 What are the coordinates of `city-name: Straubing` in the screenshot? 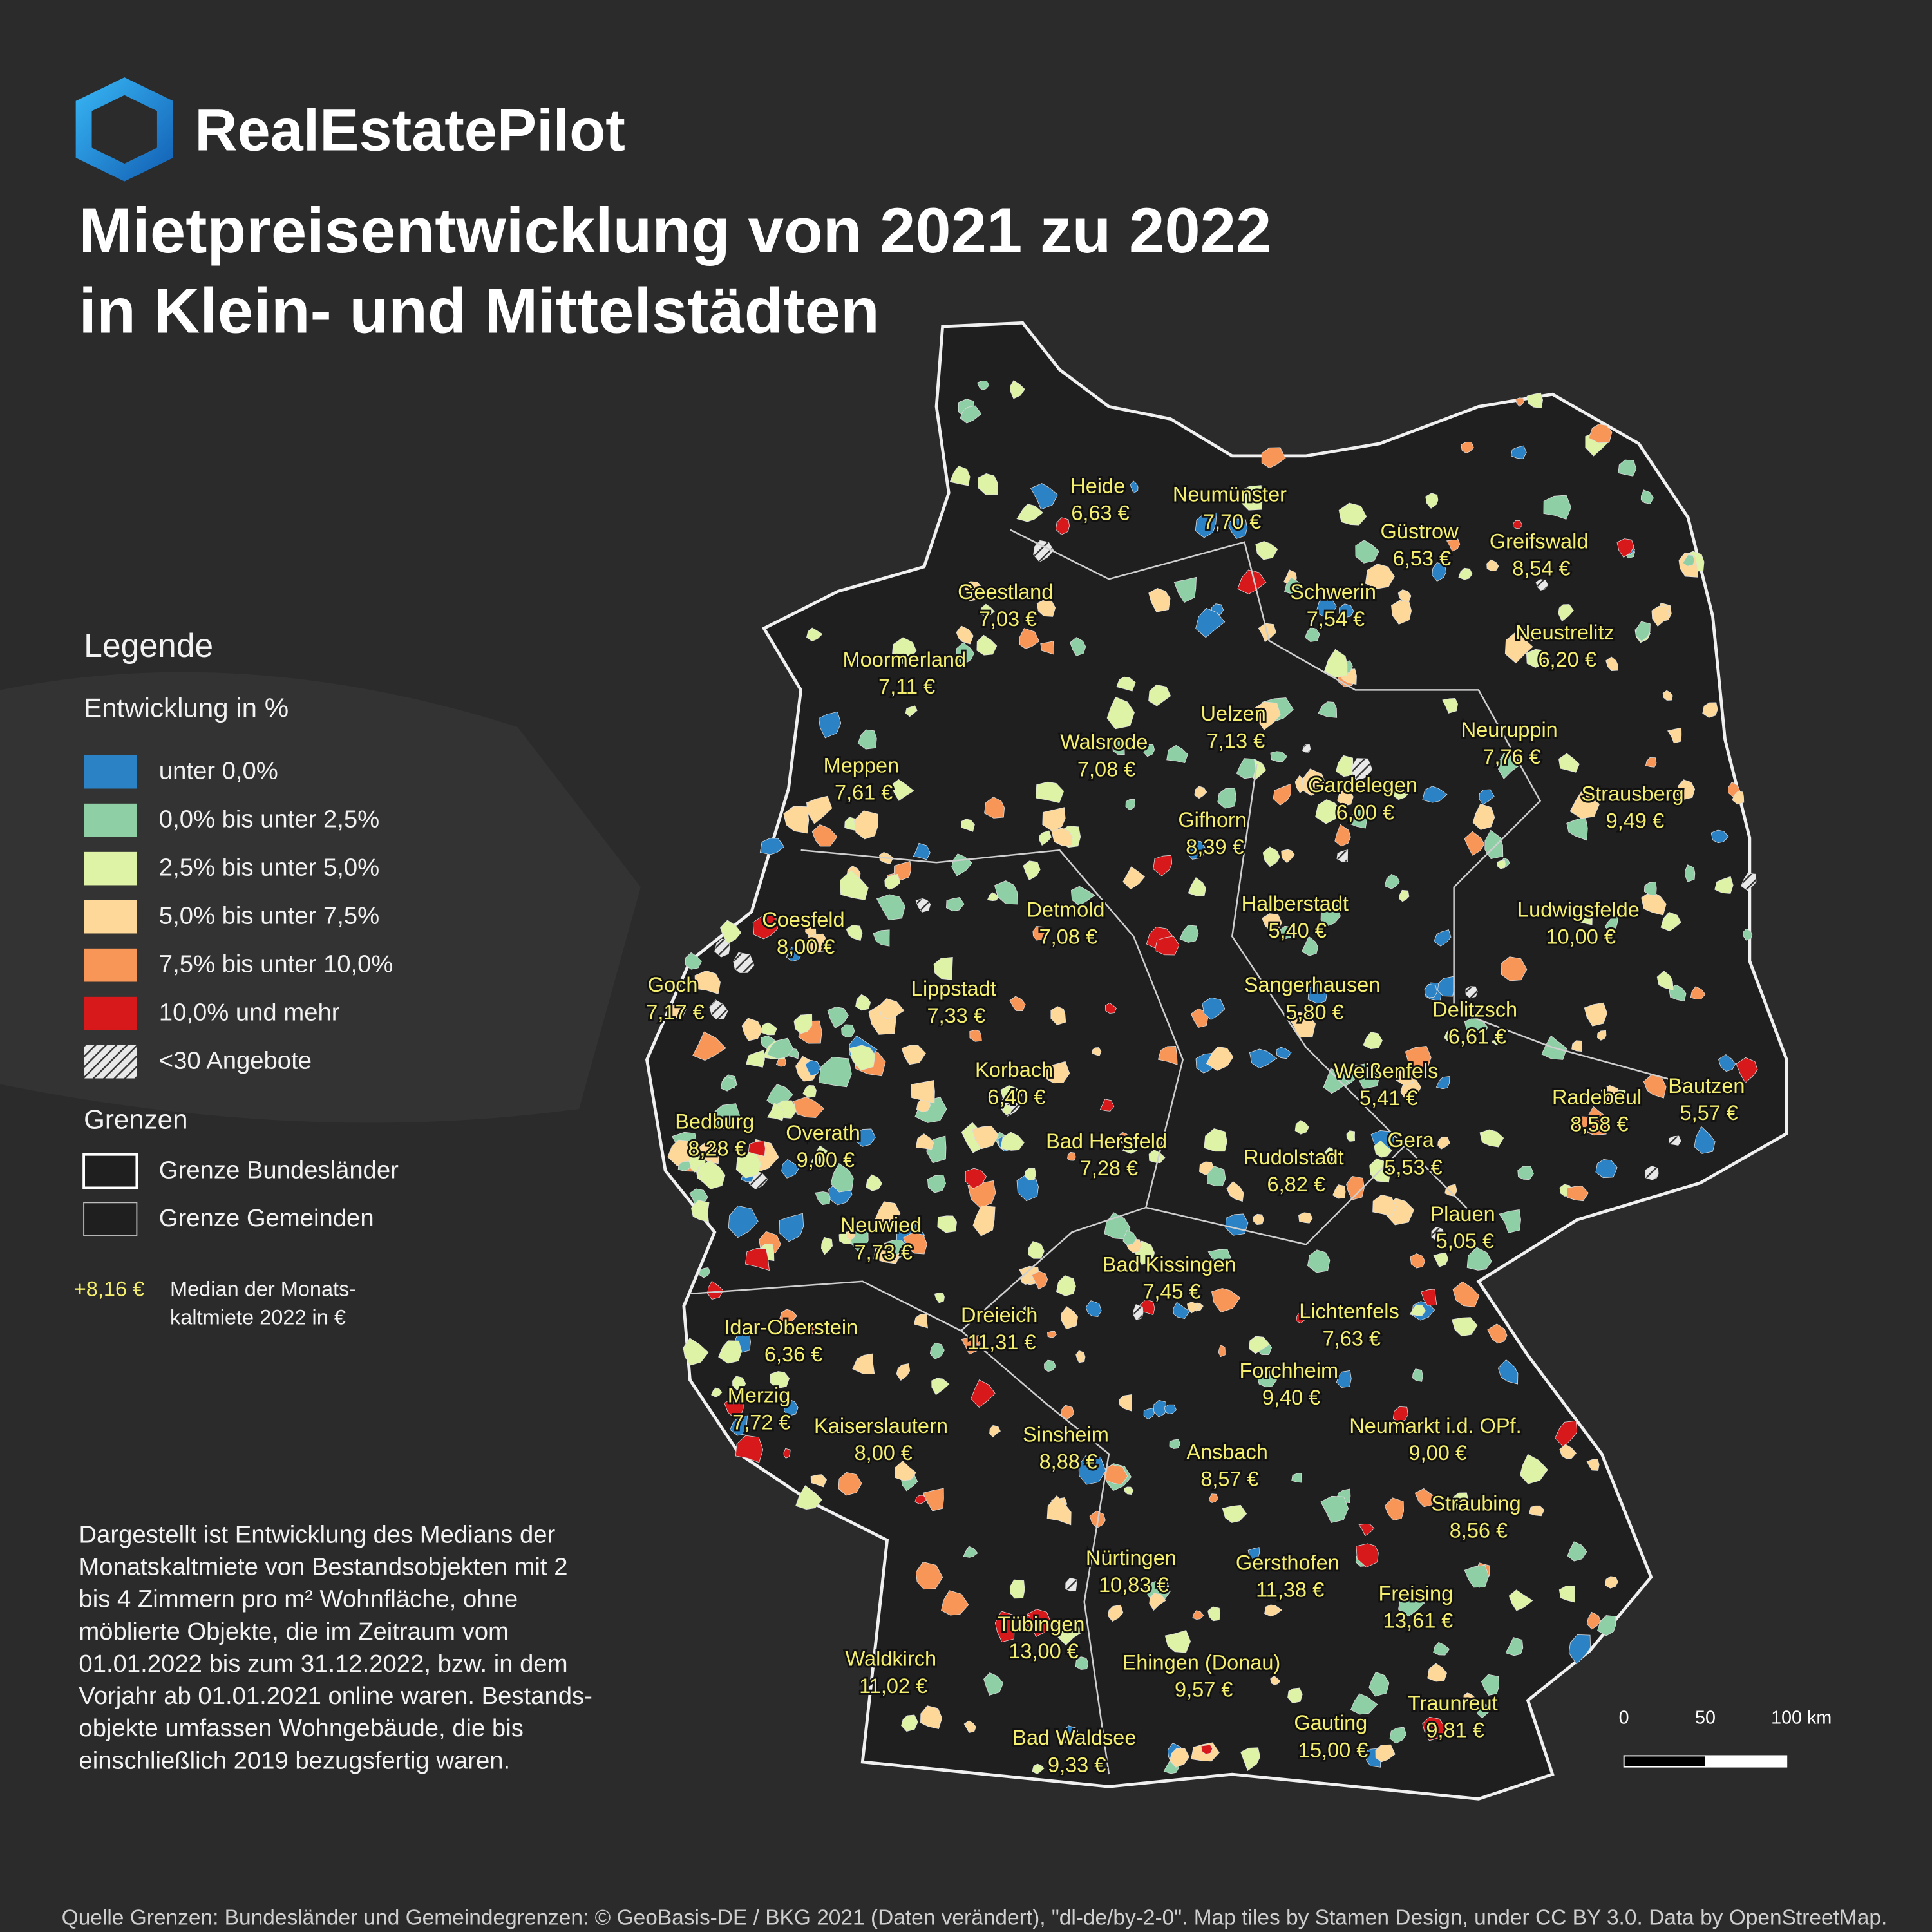 It's located at (1475, 1504).